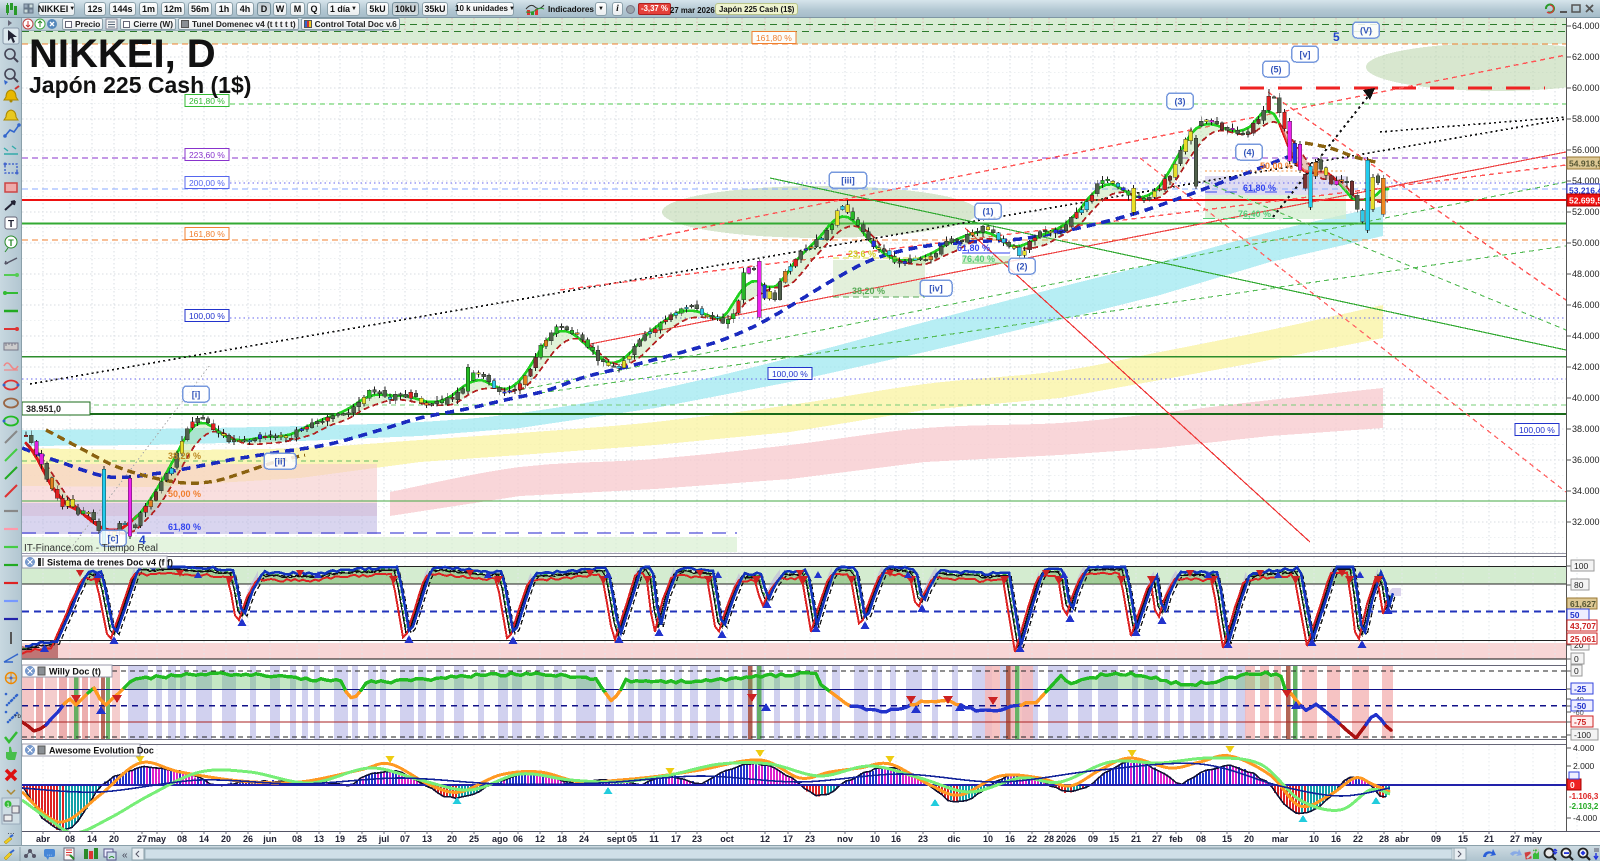  Describe the element at coordinates (110, 563) in the screenshot. I see `svg-text: Sistema de trenes Doc v4 (f f)` at that location.